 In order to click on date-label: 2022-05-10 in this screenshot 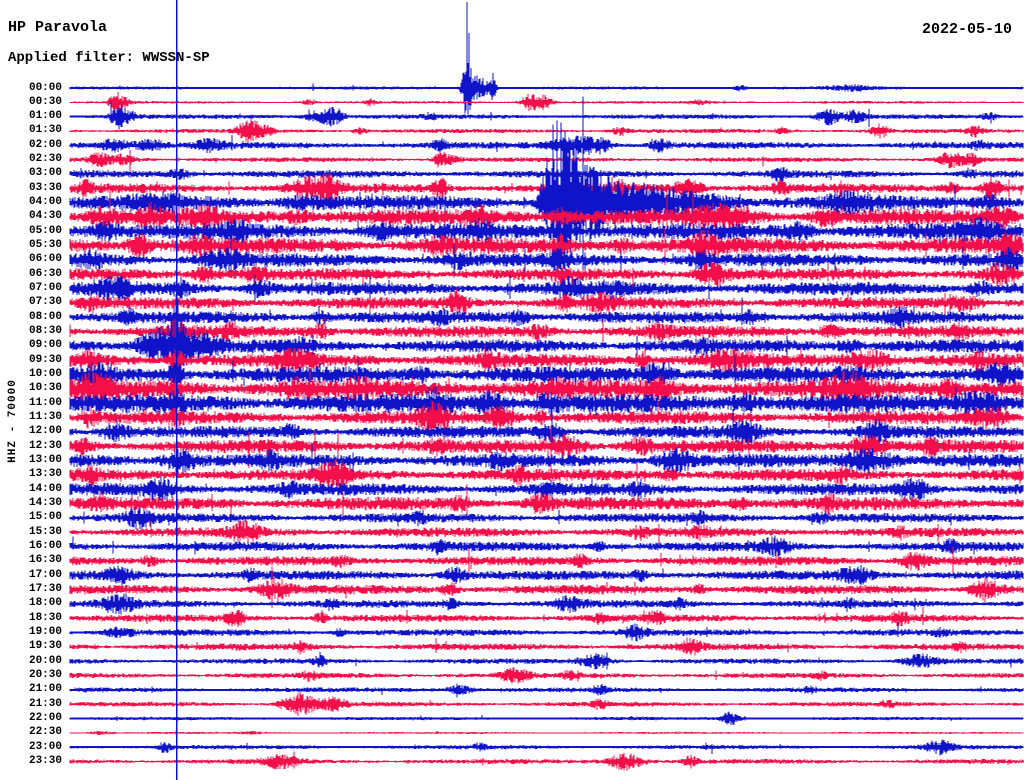, I will do `click(966, 29)`.